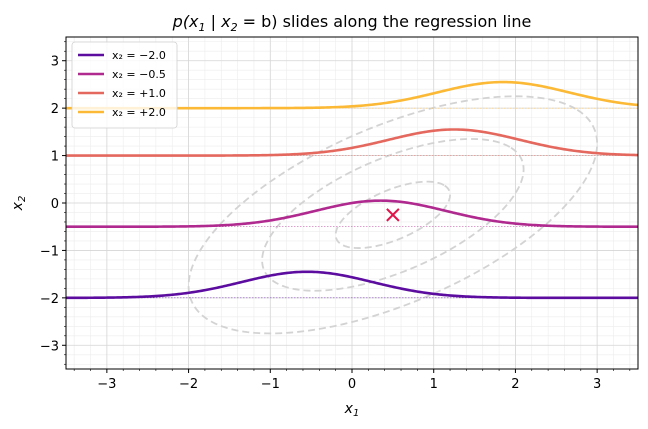  I want to click on x-tick-label: 3, so click(597, 384).